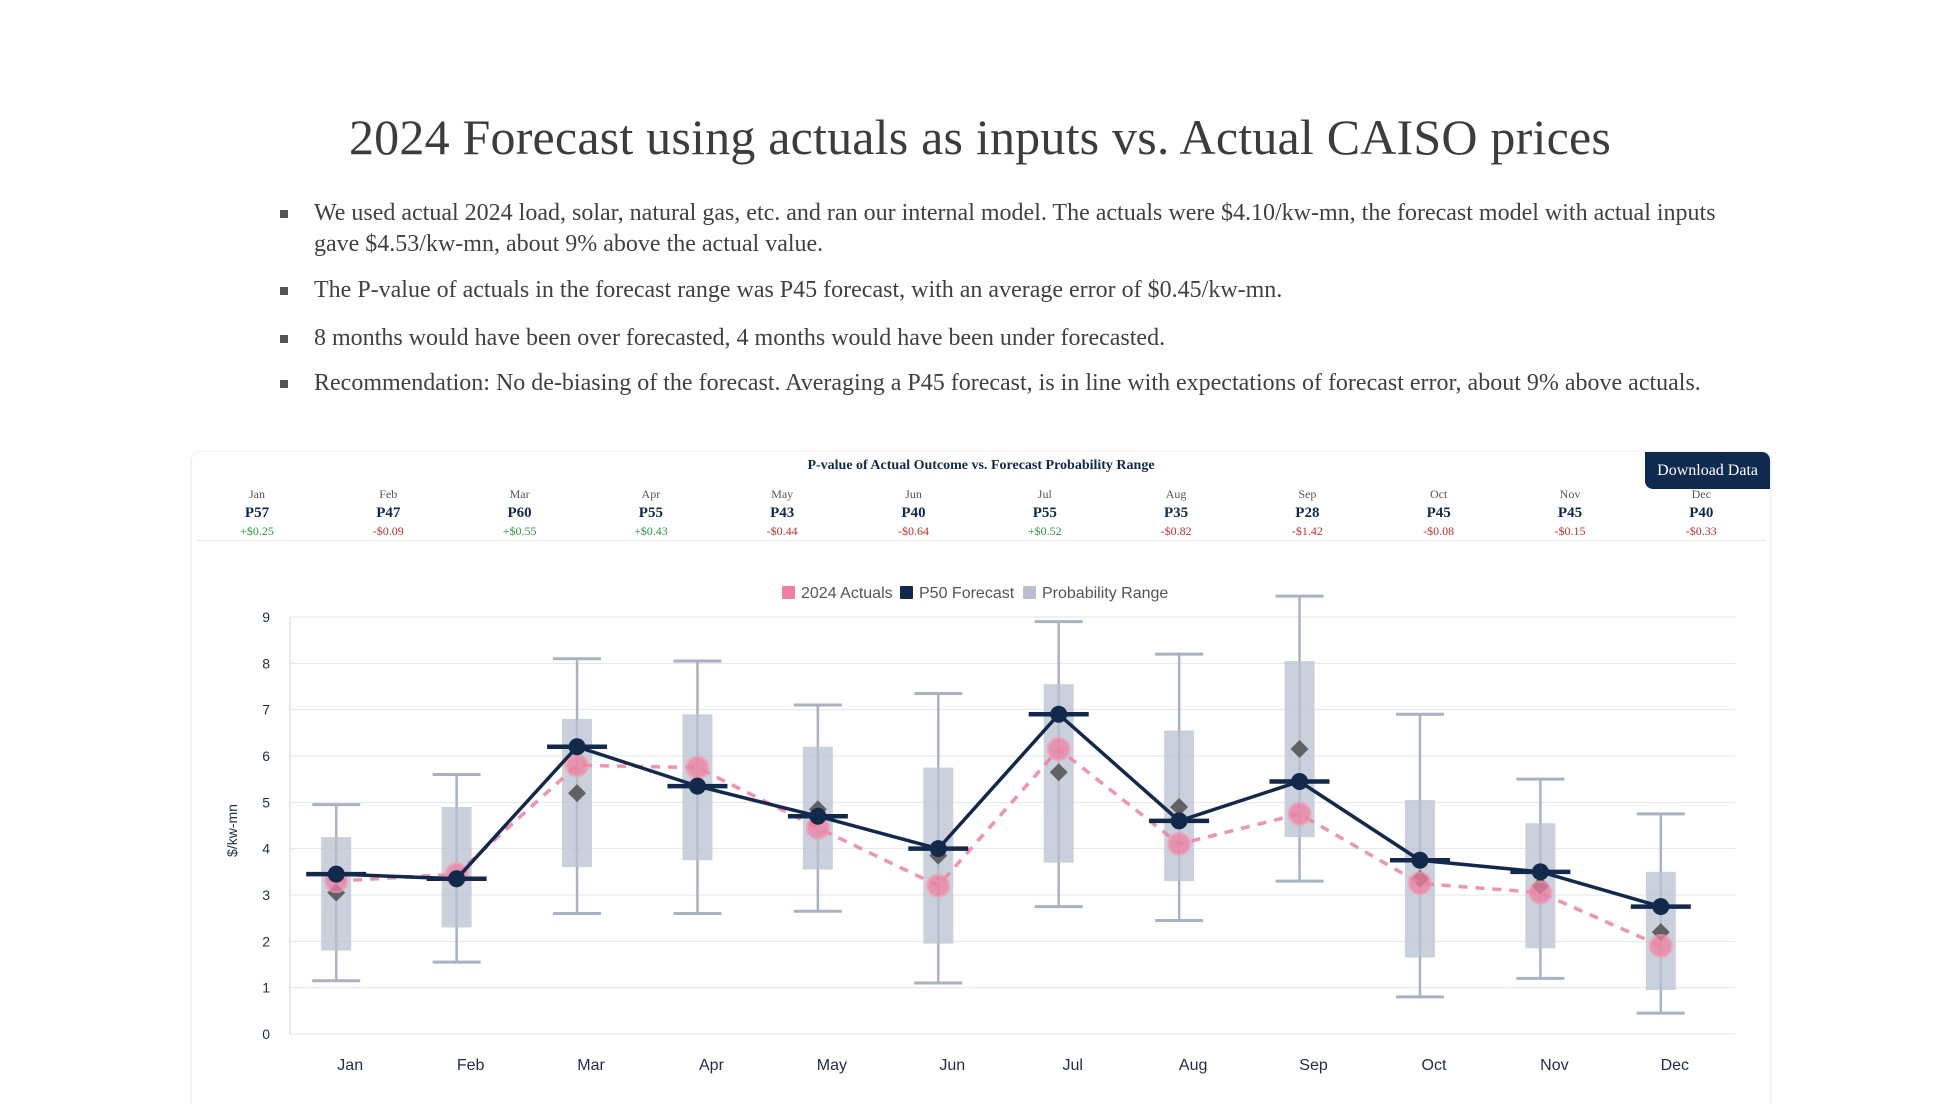 The height and width of the screenshot is (1104, 1960). What do you see at coordinates (1707, 470) in the screenshot?
I see `download-data-button: Download Data` at bounding box center [1707, 470].